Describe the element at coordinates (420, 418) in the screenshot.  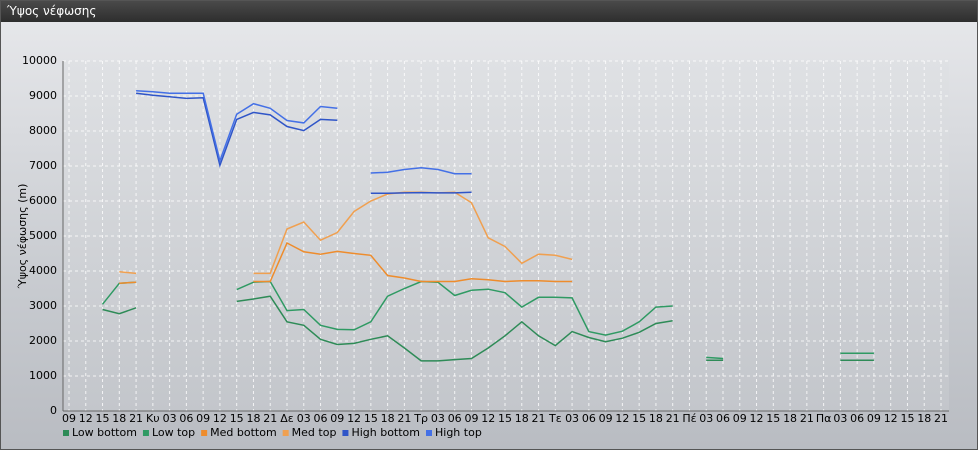
I see `x-tick-label: Τρ` at that location.